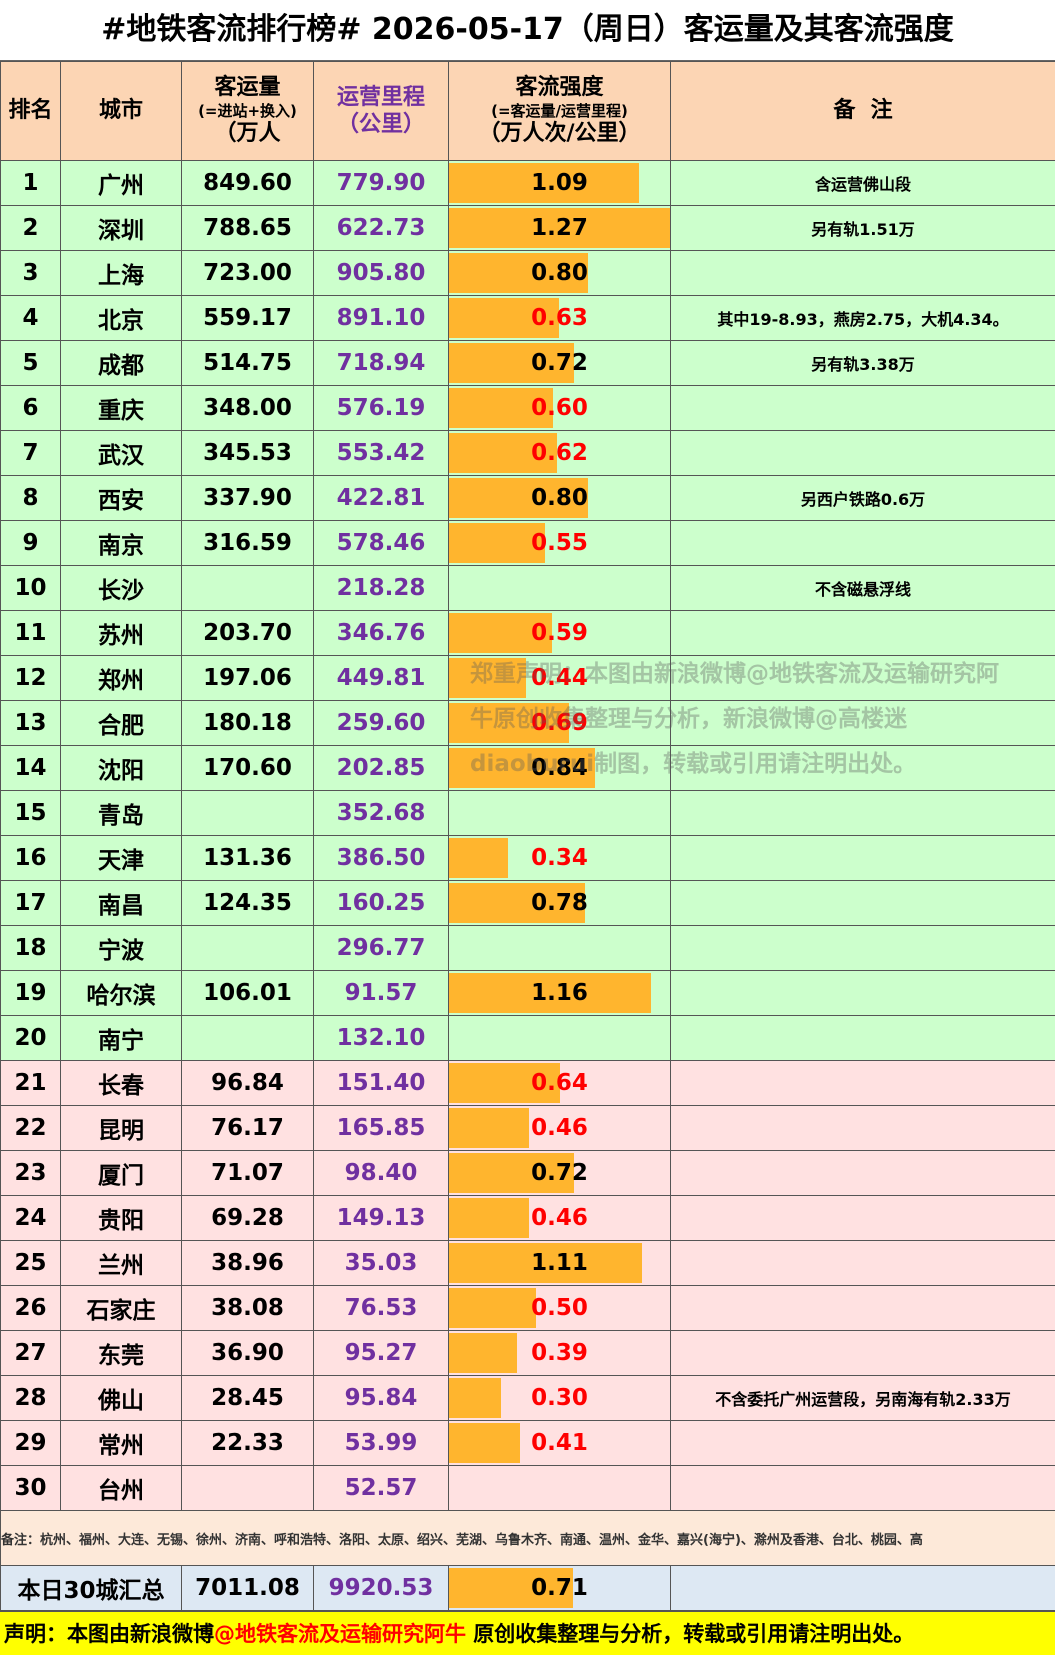  I want to click on ridership: 180.18, so click(247, 723).